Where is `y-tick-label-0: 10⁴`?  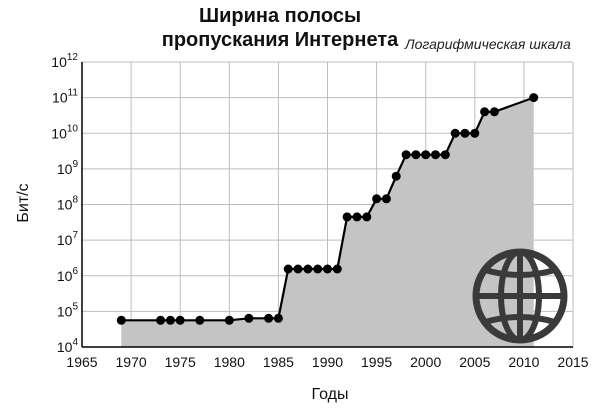
y-tick-label-0: 10⁴ is located at coordinates (68, 346).